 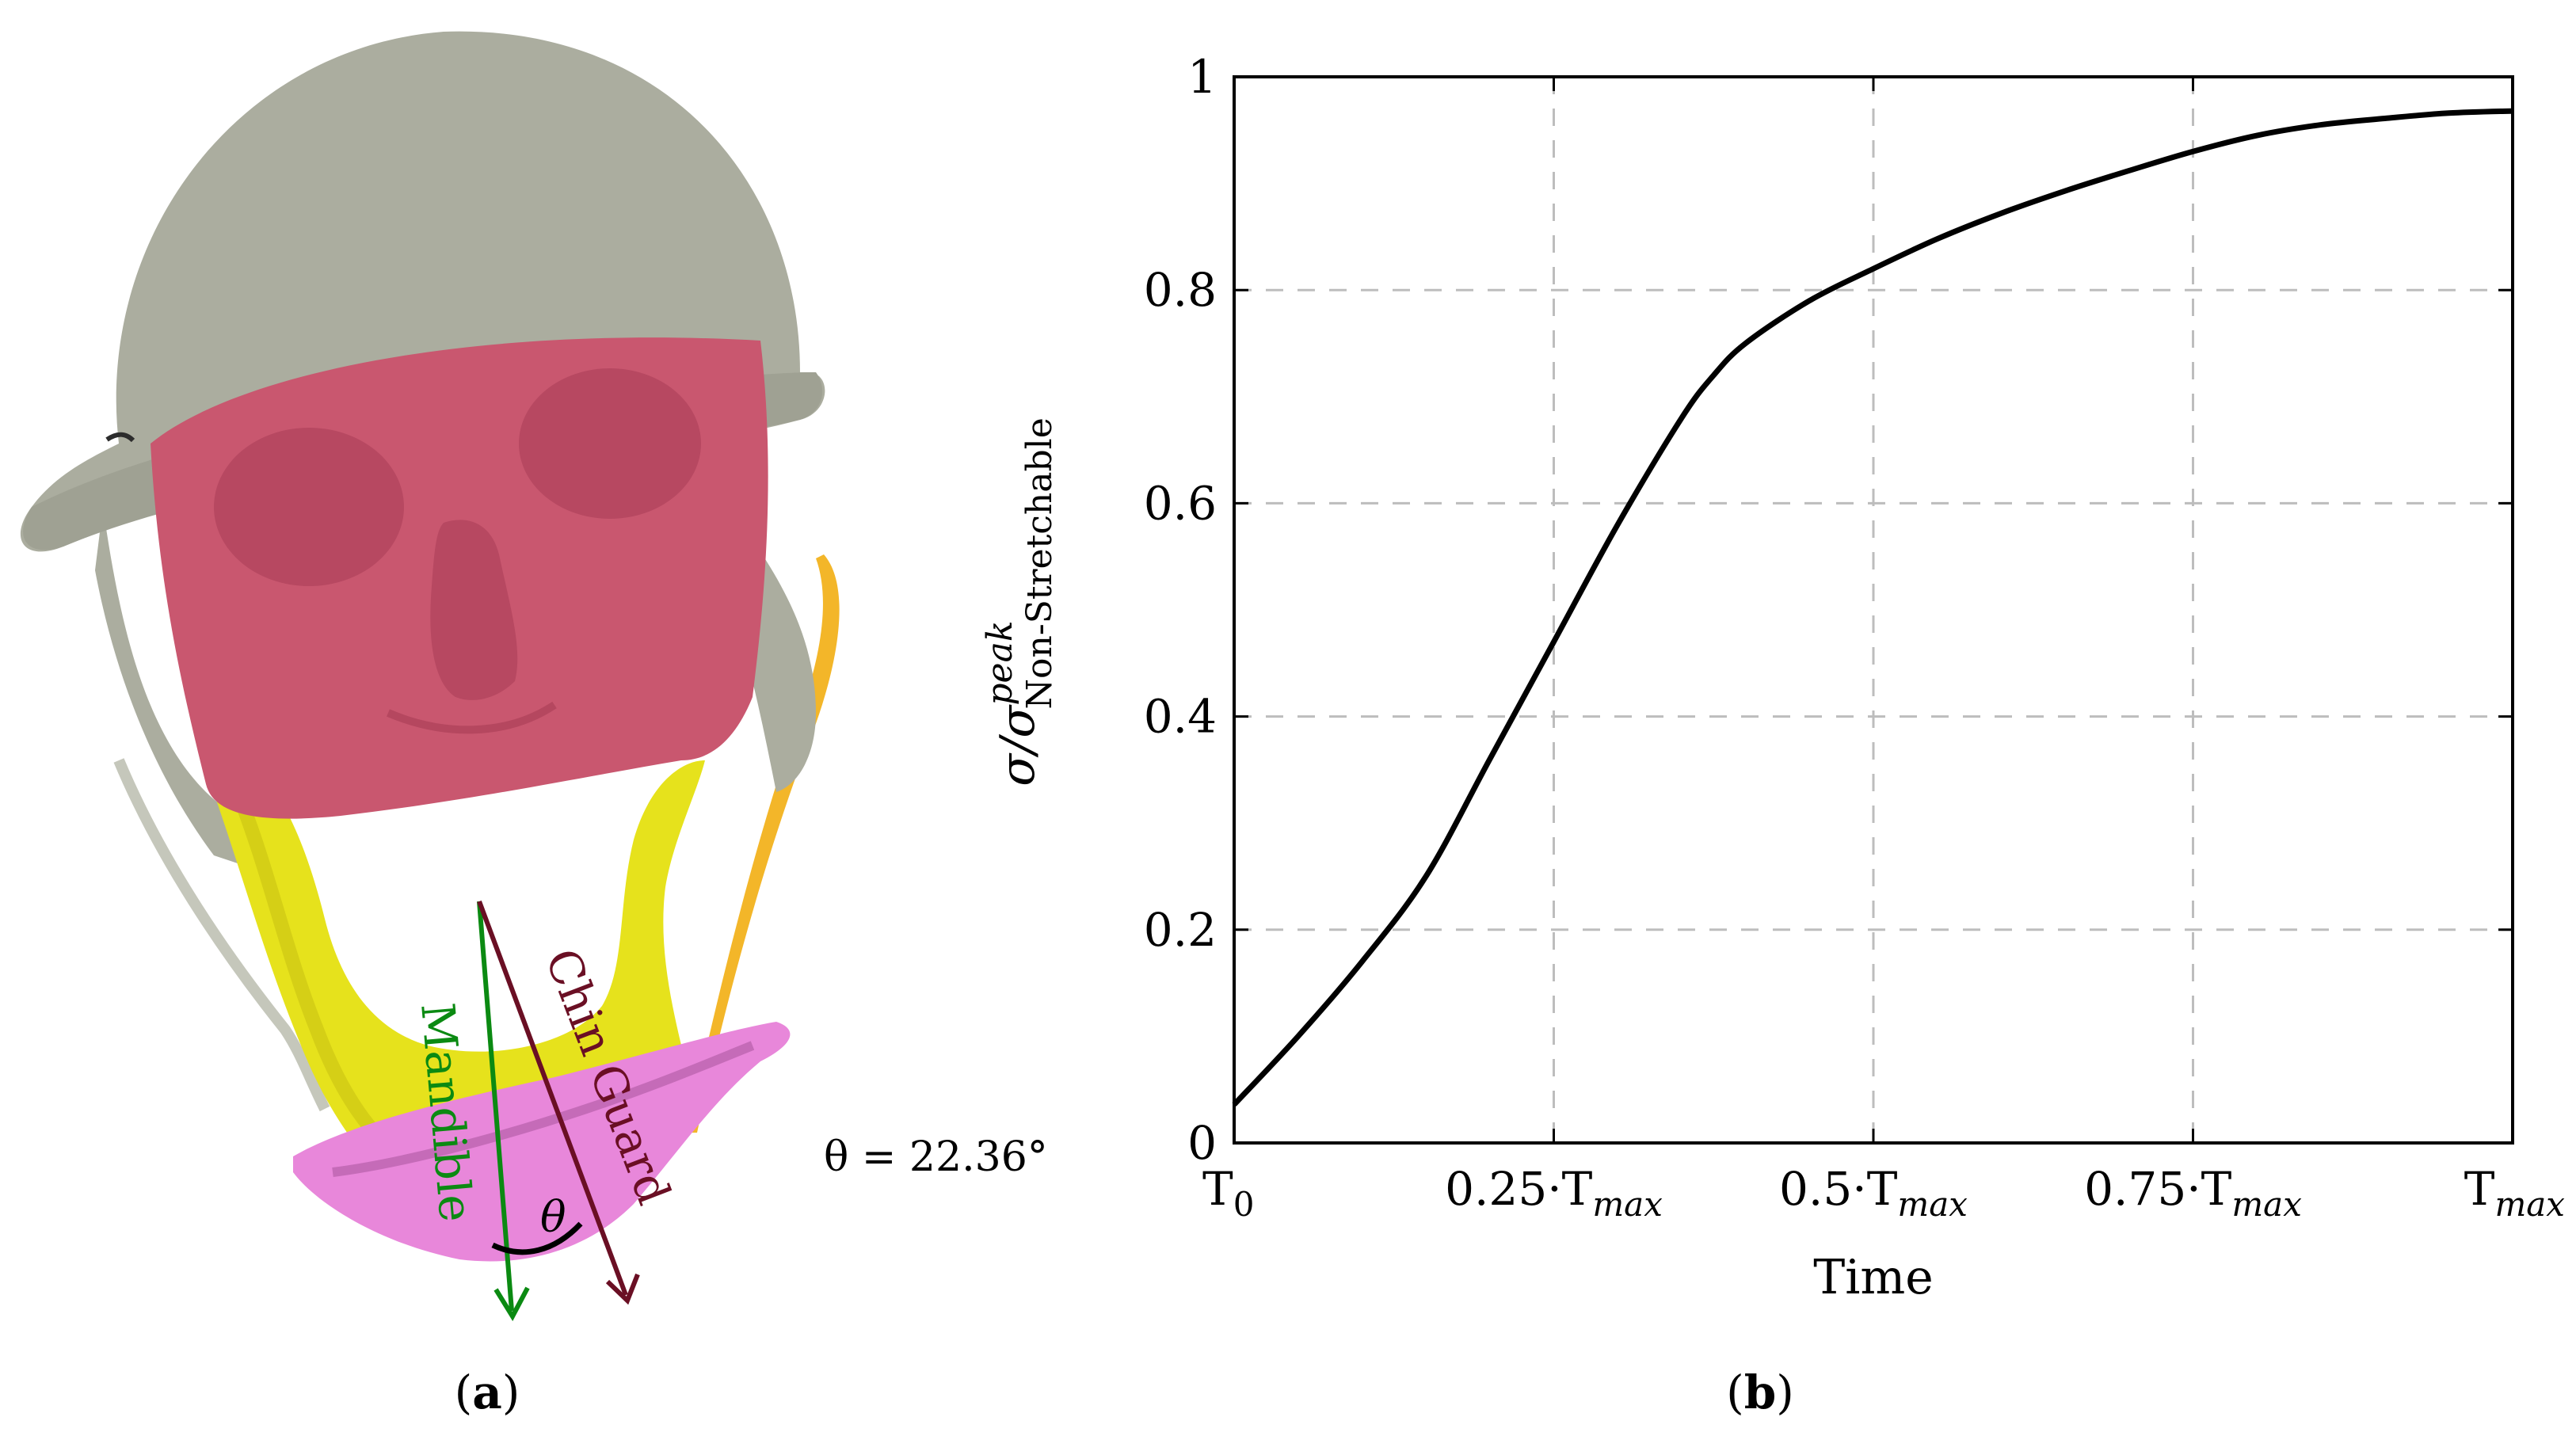 What do you see at coordinates (1000, 663) in the screenshot?
I see `y-axis-label-sup: peak` at bounding box center [1000, 663].